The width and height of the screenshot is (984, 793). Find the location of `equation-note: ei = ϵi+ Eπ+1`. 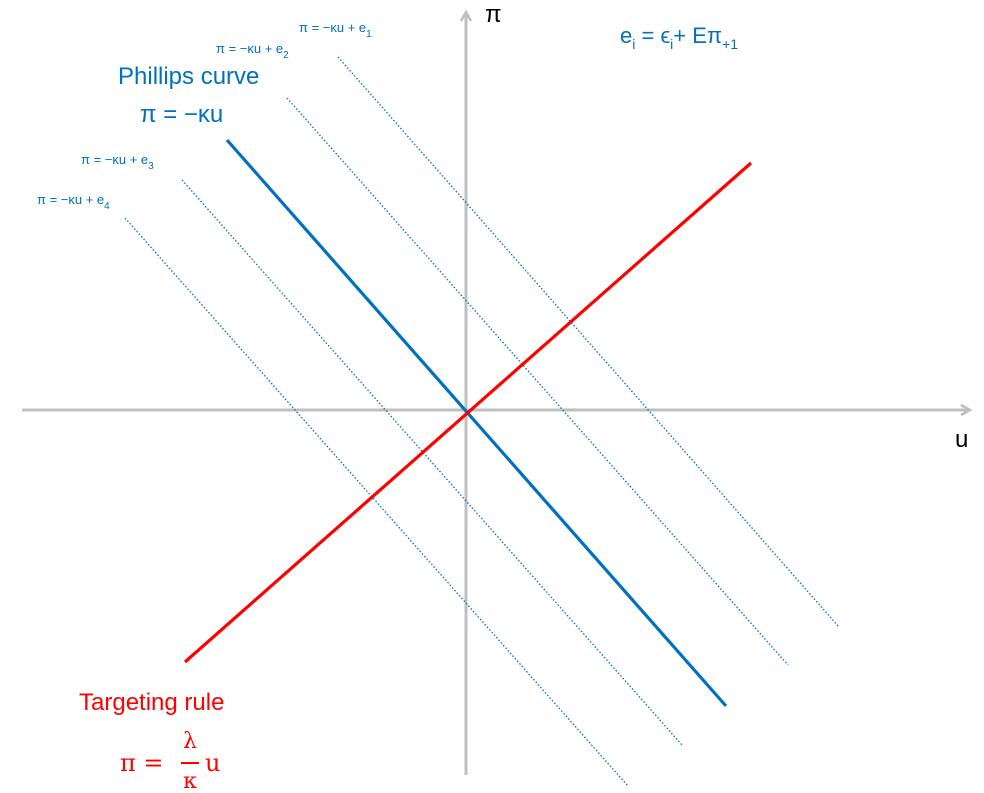

equation-note: ei = ϵi+ Eπ+1 is located at coordinates (679, 37).